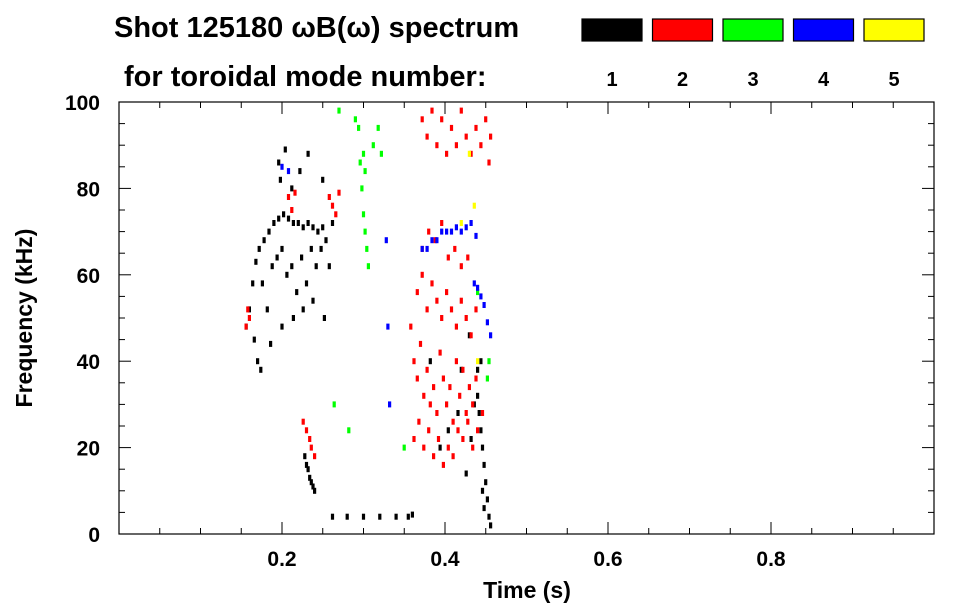 Image resolution: width=963 pixels, height=615 pixels. I want to click on y-tick-label: 100, so click(82, 103).